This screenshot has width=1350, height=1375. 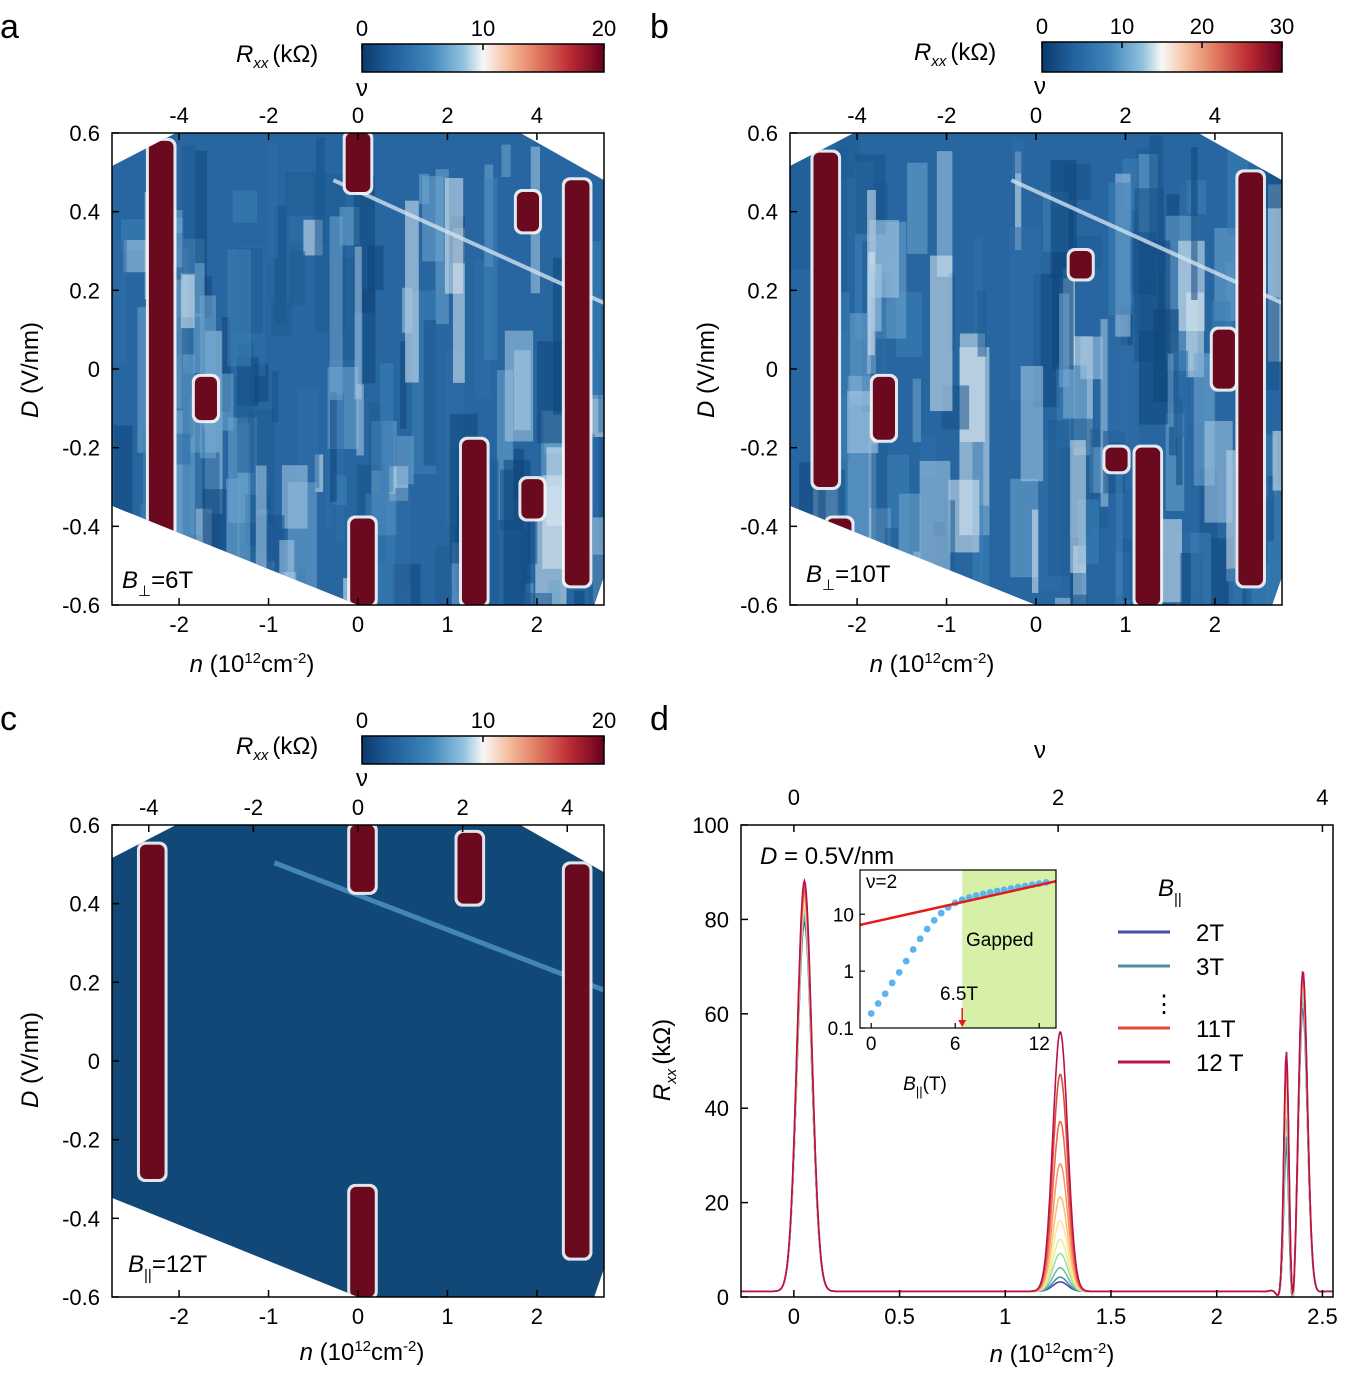 I want to click on inset-shaded-label: Gapped, so click(x=1000, y=940).